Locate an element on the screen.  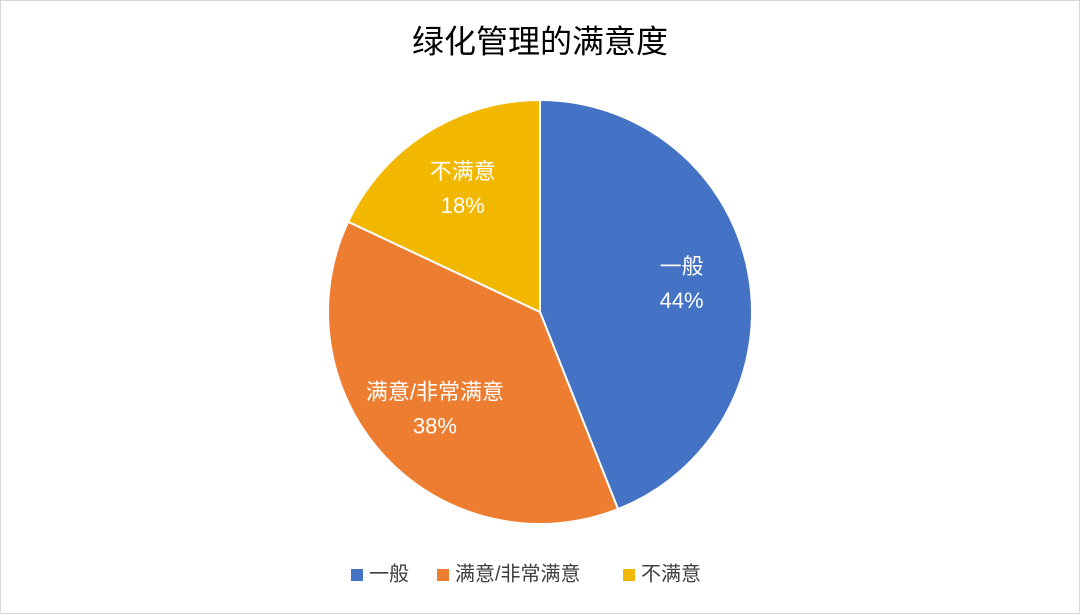
slice-value-label: 38% is located at coordinates (435, 425).